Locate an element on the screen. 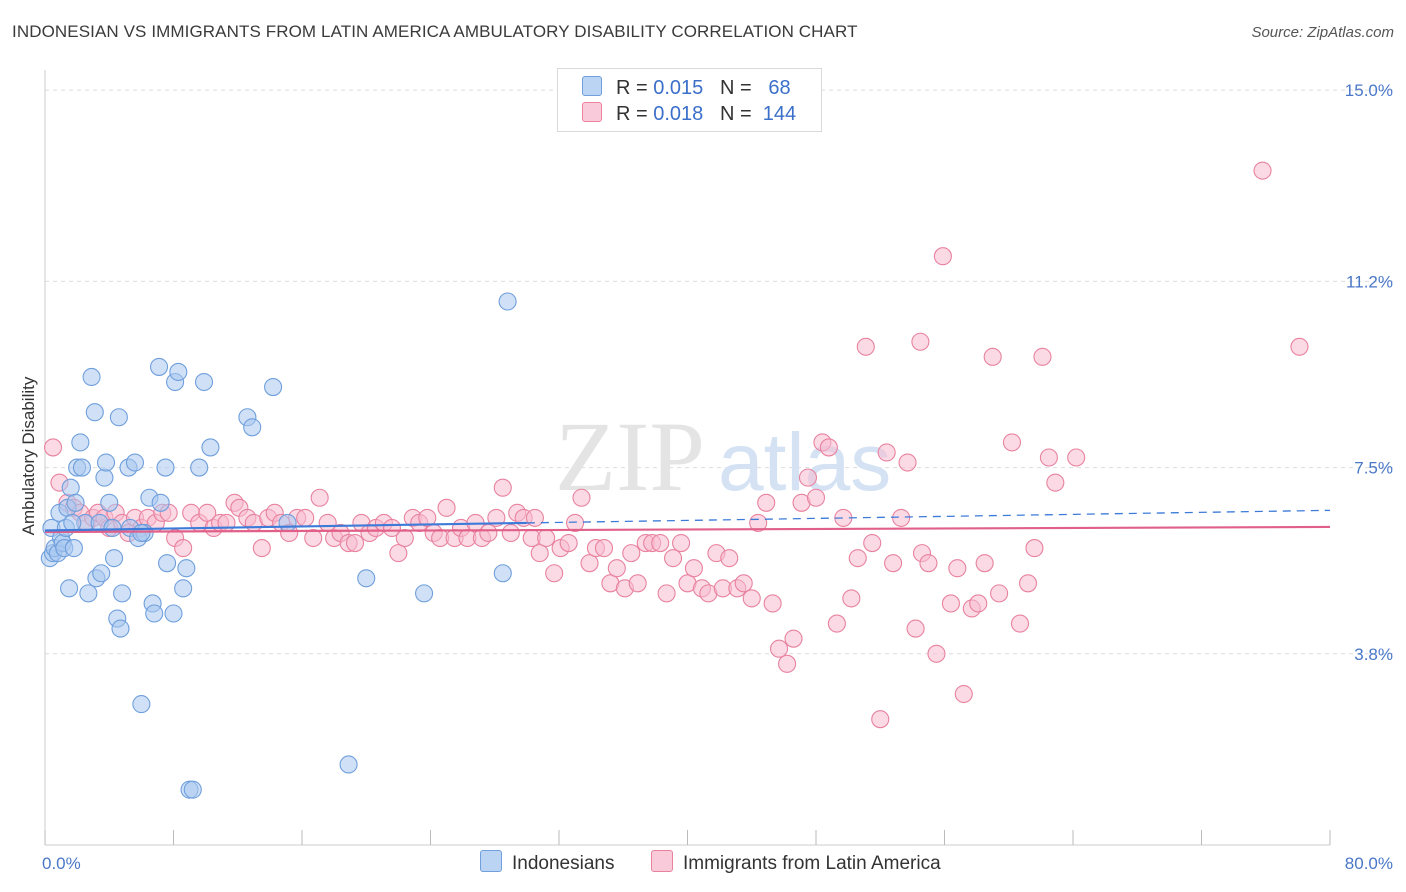 The width and height of the screenshot is (1406, 892). x-tick-labels: 0.0% 80.0% is located at coordinates (717, 863).